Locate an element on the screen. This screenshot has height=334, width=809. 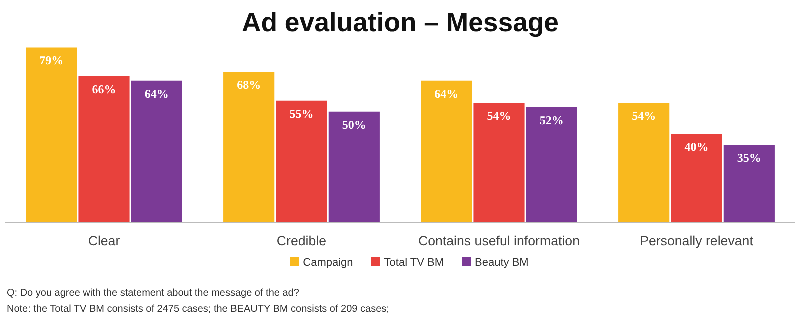
data-label: 40% is located at coordinates (696, 147).